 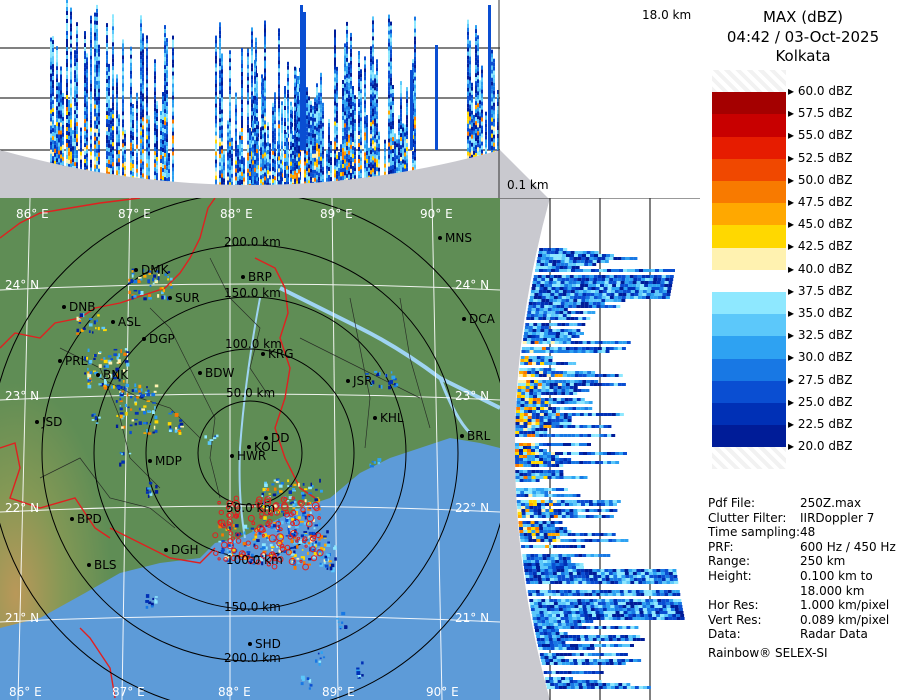 I want to click on river-hooghly, so click(x=249, y=418).